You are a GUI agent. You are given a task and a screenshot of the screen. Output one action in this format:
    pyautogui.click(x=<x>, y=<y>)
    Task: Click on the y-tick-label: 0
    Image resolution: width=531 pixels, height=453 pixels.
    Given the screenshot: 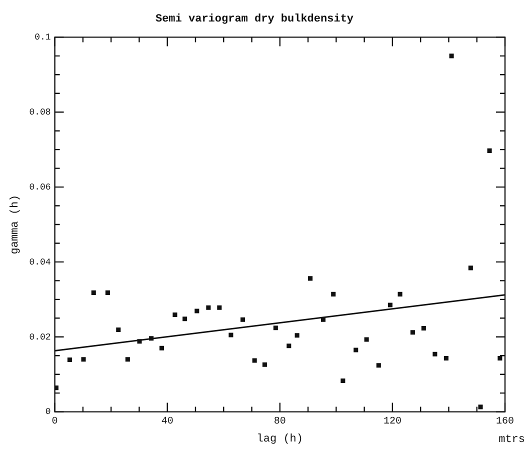 What is the action you would take?
    pyautogui.click(x=48, y=412)
    